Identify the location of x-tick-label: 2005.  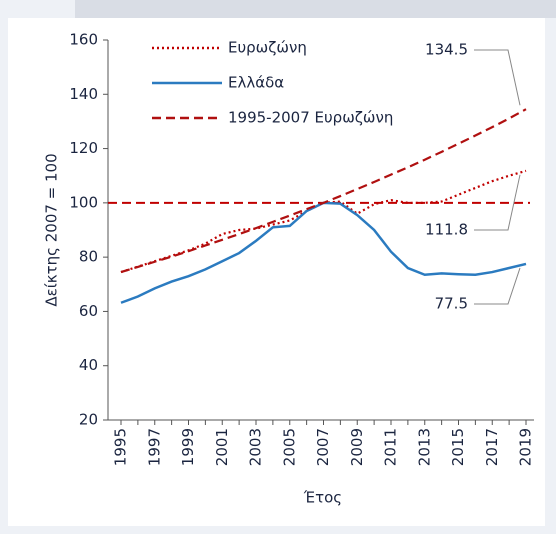
(289, 447).